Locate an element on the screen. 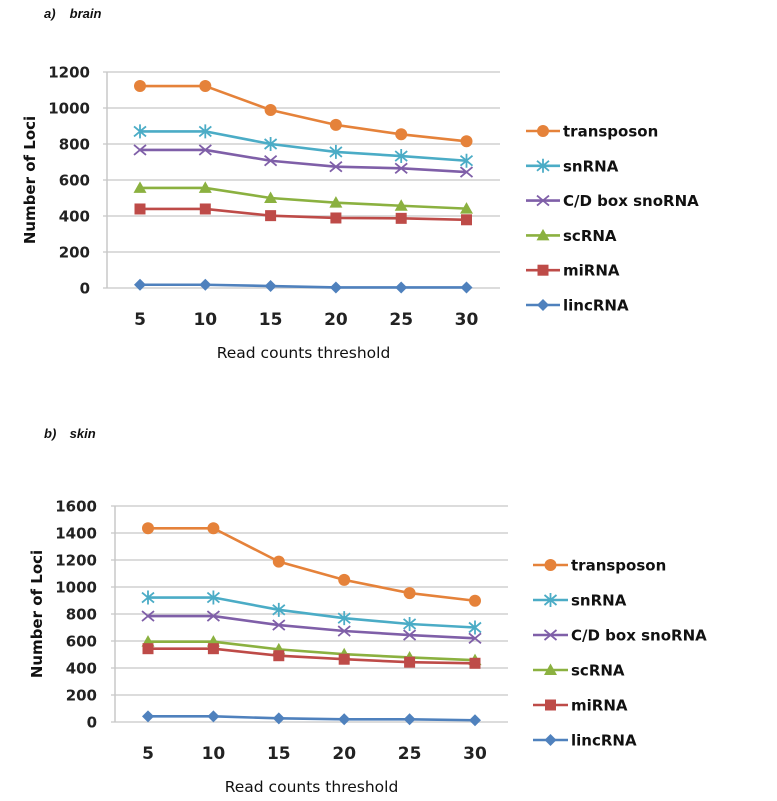  legend-label: C/D box snoRNA is located at coordinates (639, 636).